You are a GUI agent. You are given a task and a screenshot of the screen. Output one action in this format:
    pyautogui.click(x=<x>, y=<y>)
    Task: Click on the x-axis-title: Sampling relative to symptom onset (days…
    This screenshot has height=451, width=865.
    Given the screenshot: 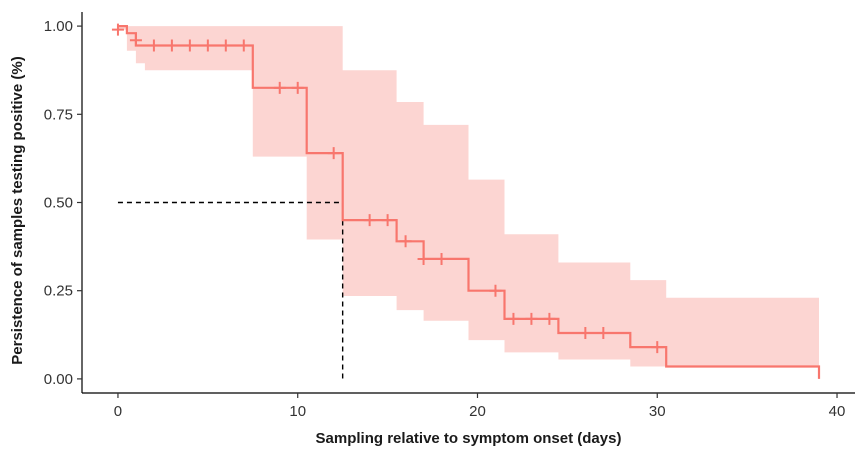 What is the action you would take?
    pyautogui.click(x=469, y=438)
    